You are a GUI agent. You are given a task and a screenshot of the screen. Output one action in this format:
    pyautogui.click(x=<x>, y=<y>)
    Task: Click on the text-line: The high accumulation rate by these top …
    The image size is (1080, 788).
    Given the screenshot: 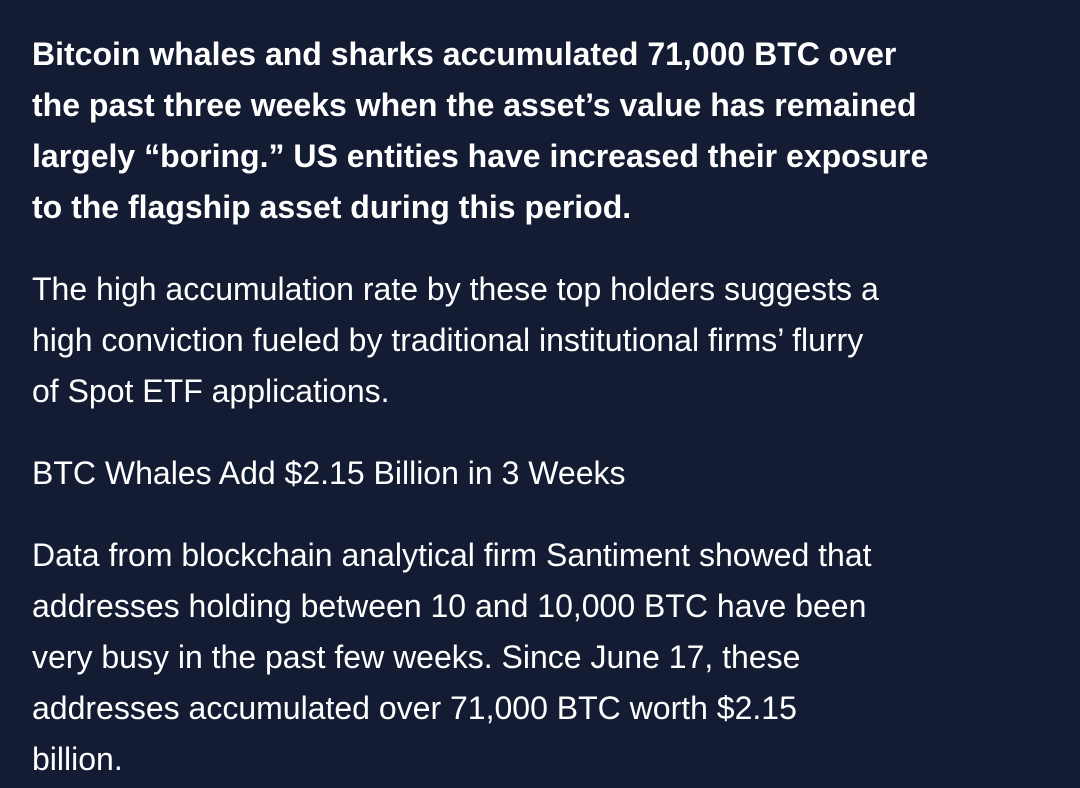 What is the action you would take?
    pyautogui.click(x=455, y=289)
    